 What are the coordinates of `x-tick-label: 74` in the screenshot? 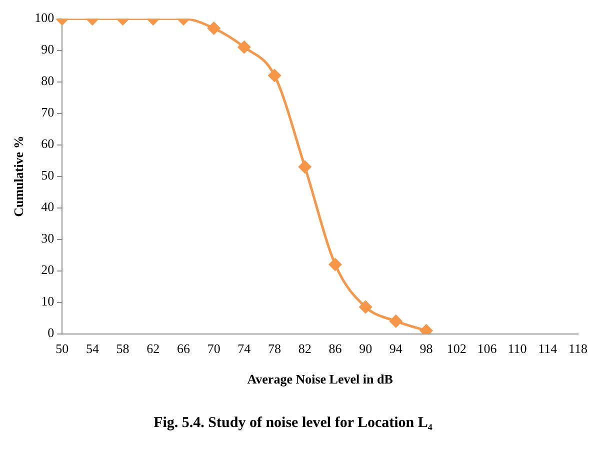 It's located at (245, 348).